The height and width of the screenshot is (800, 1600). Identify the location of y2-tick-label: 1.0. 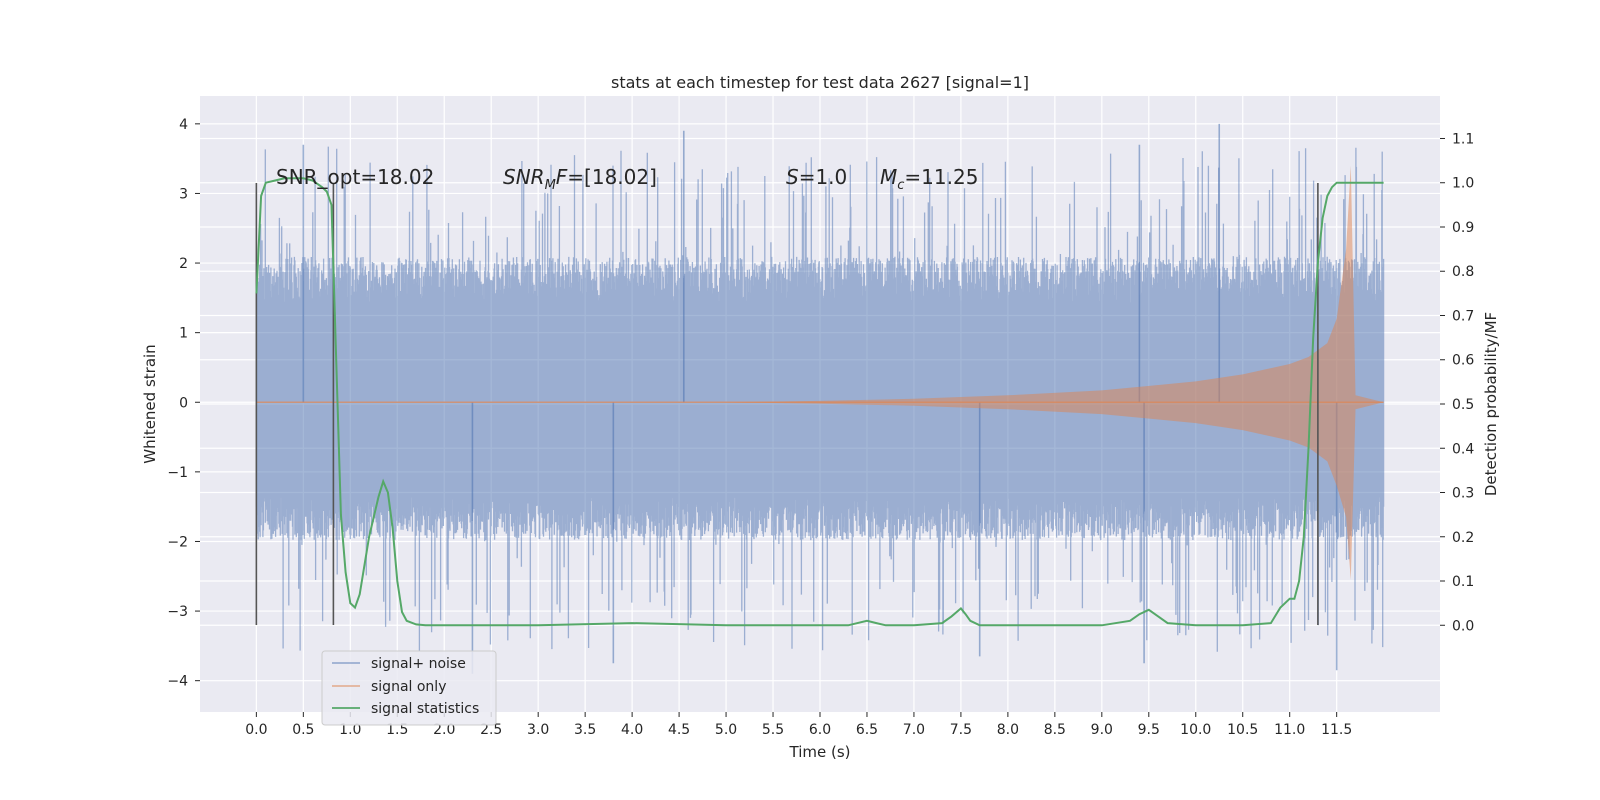
(1463, 184).